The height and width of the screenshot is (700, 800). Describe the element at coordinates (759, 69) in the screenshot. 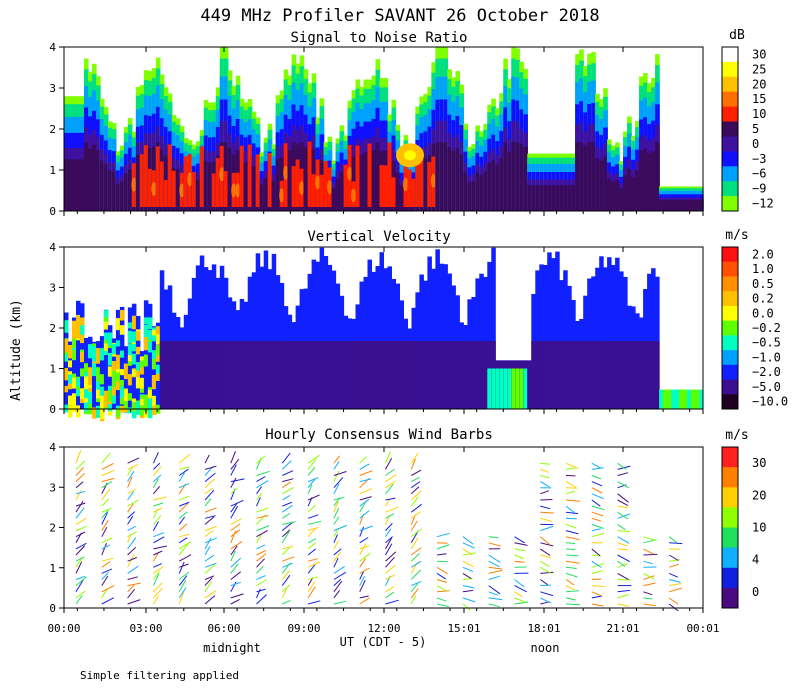

I see `colorbar-label: 25` at that location.